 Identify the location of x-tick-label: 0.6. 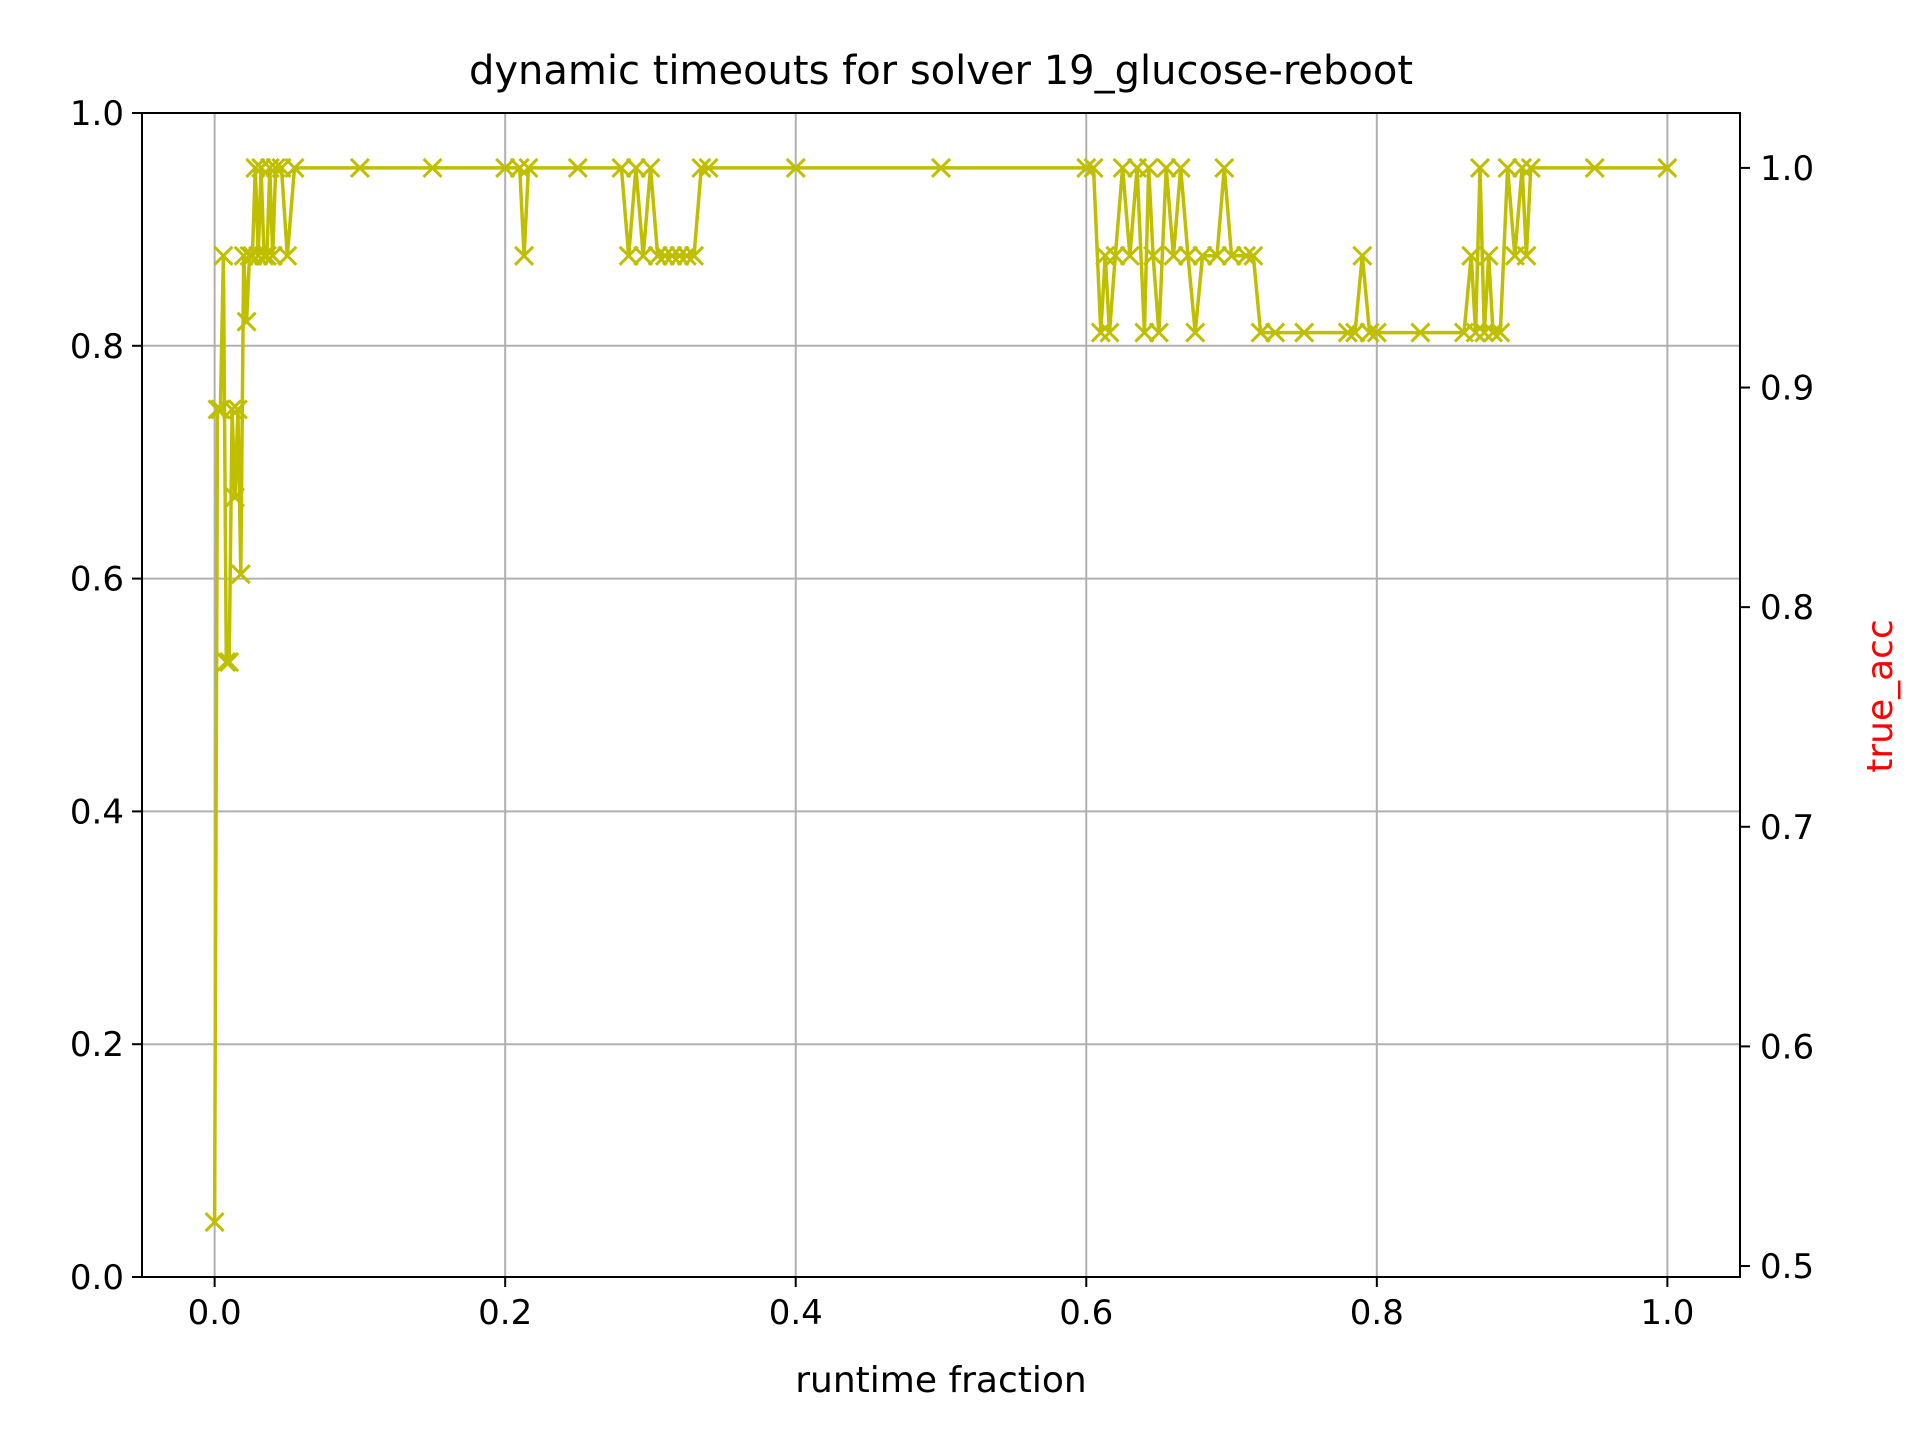
(1086, 1313).